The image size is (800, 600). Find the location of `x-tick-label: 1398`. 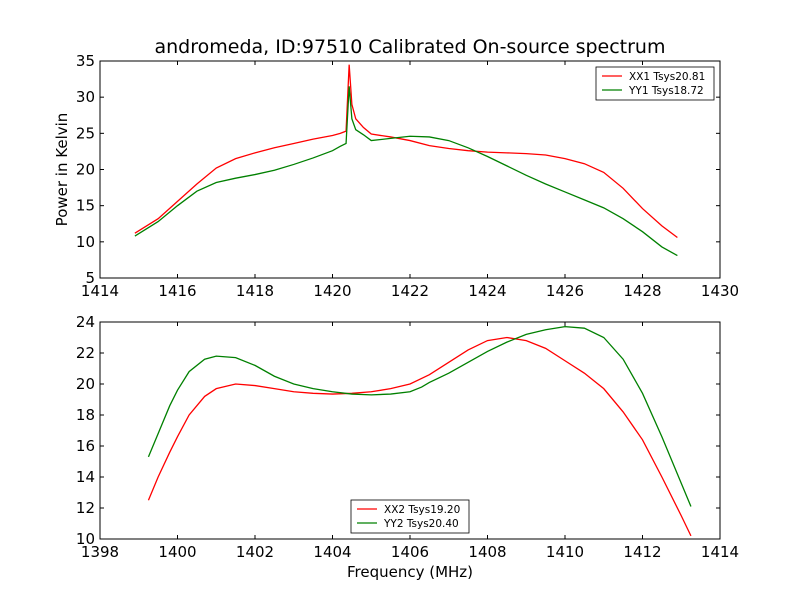

x-tick-label: 1398 is located at coordinates (100, 552).